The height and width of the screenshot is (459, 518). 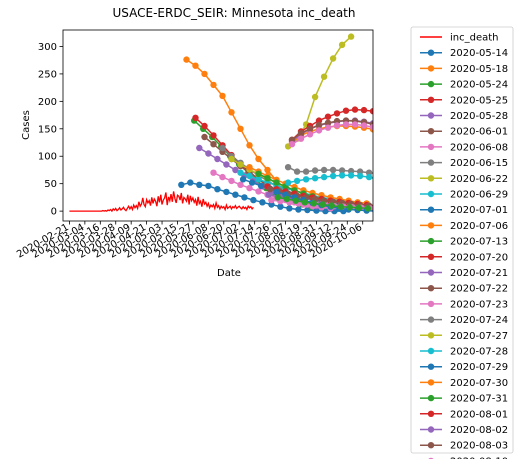 What do you see at coordinates (479, 430) in the screenshot?
I see `legend-label: 2020-08-02` at bounding box center [479, 430].